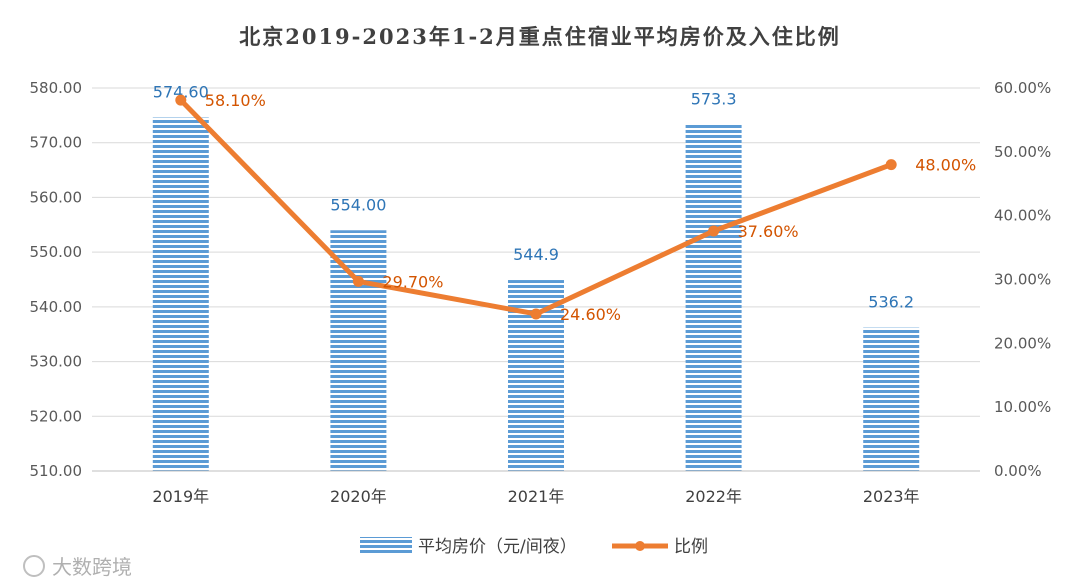  Describe the element at coordinates (640, 546) in the screenshot. I see `legend-line-marker` at that location.